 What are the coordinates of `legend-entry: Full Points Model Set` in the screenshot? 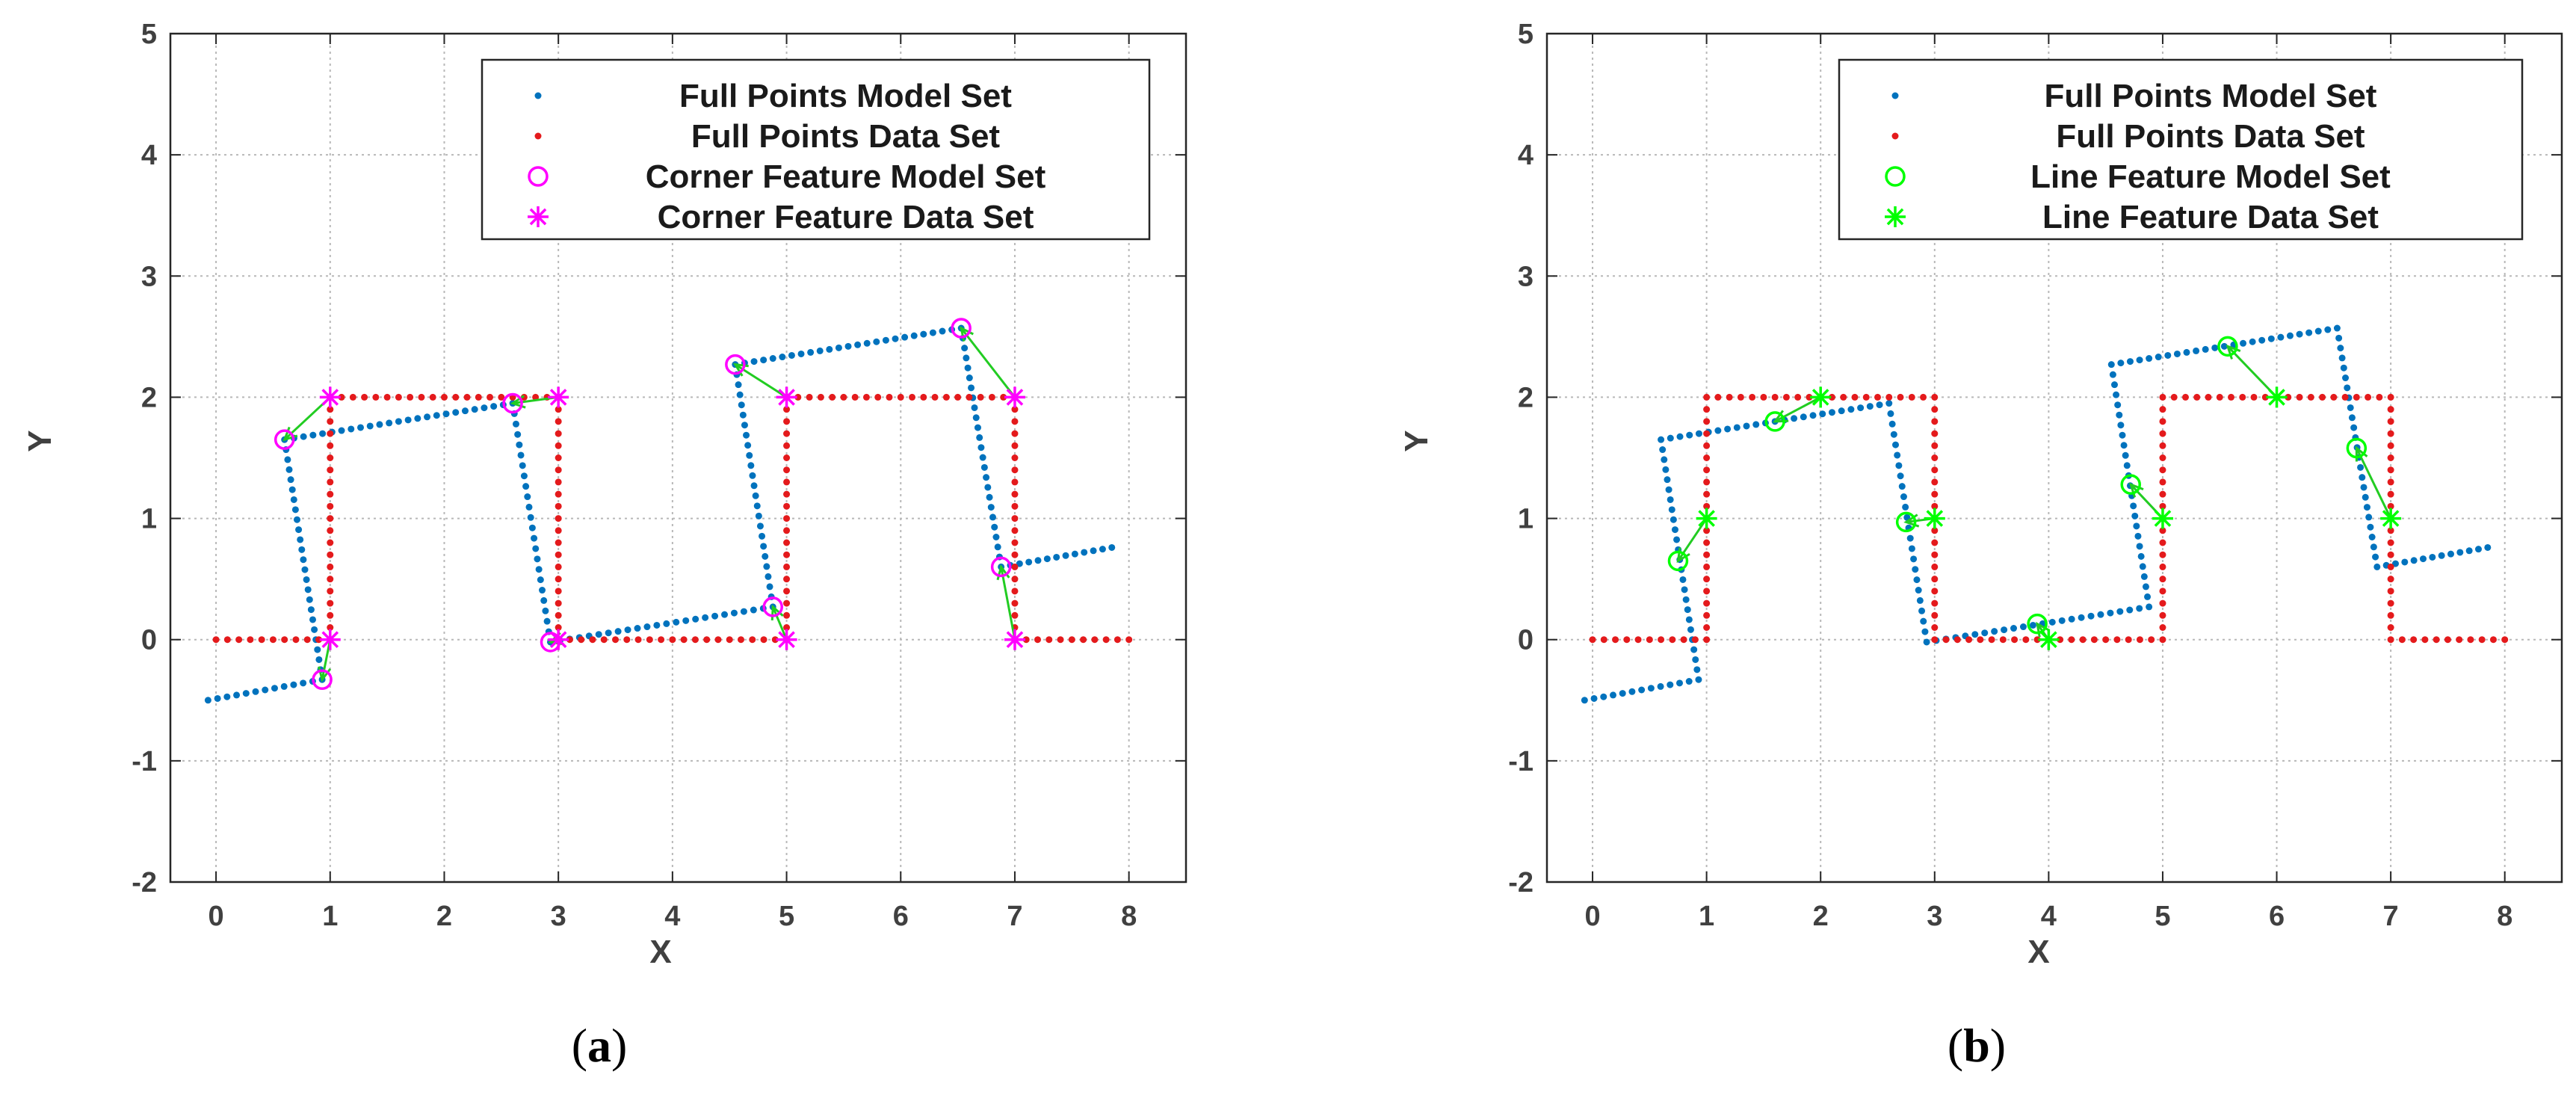 It's located at (773, 96).